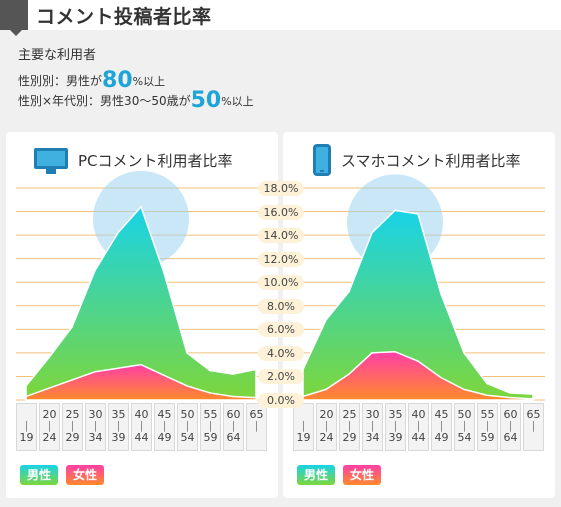  What do you see at coordinates (431, 161) in the screenshot?
I see `smartphone-chart-title: スマホコメント利用者比率` at bounding box center [431, 161].